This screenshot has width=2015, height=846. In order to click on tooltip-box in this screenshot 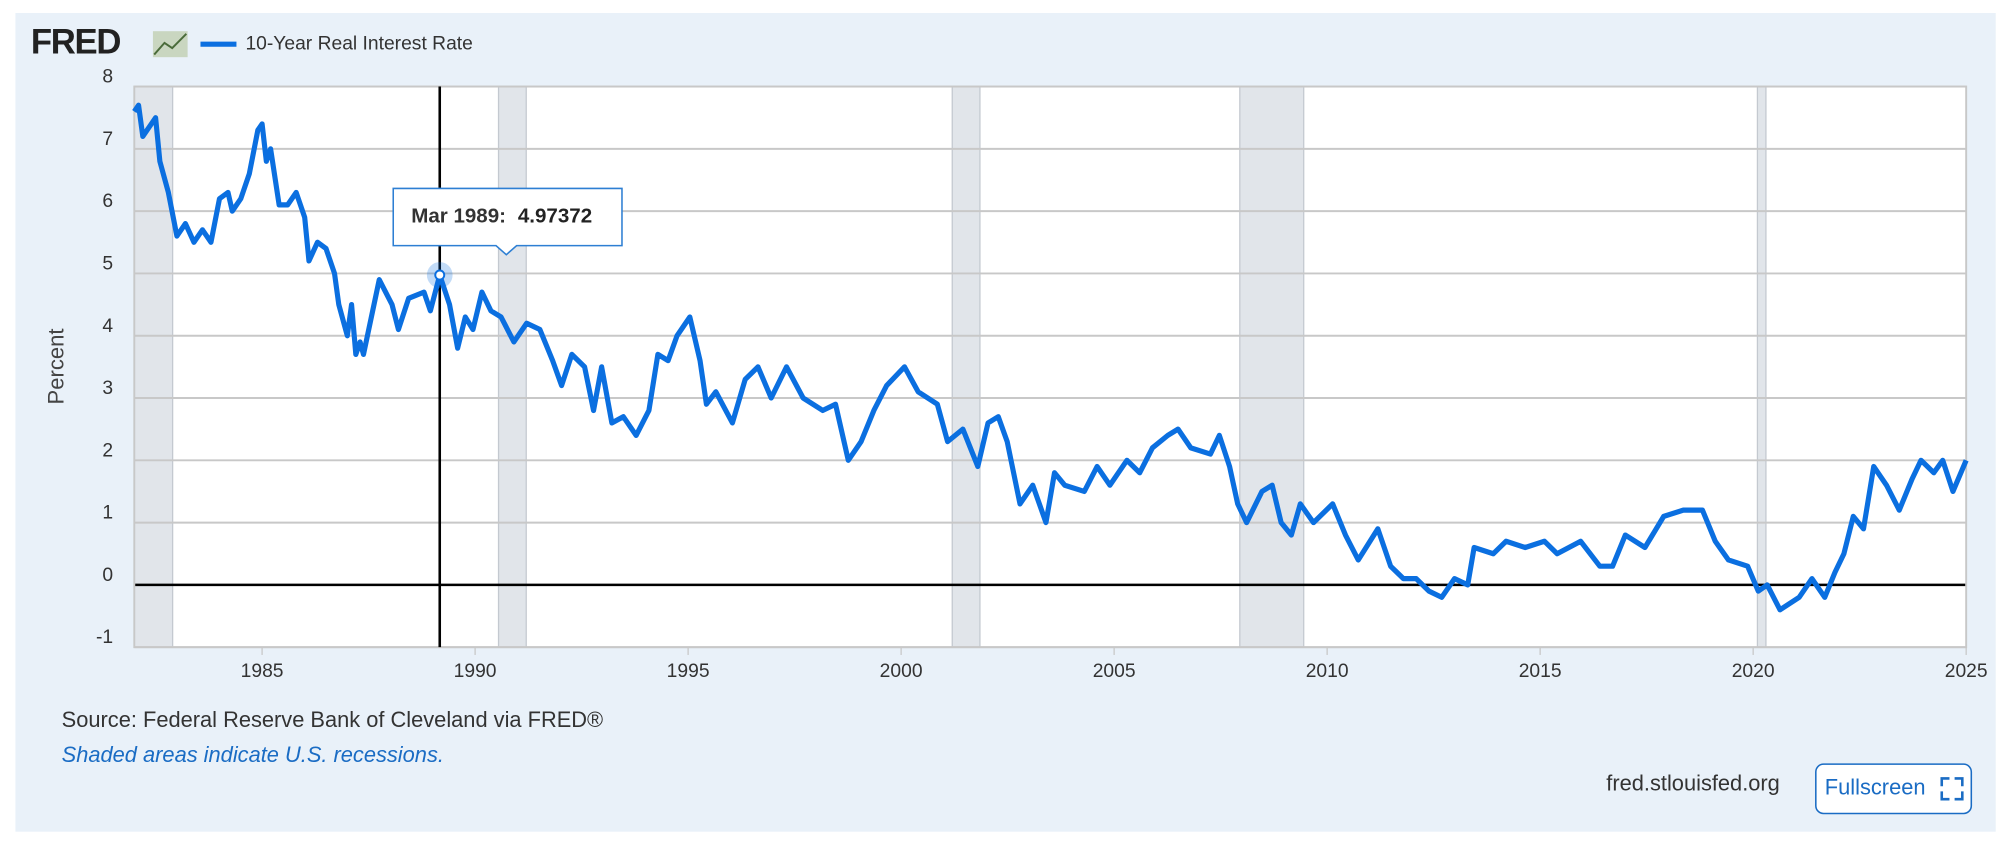, I will do `click(507, 221)`.